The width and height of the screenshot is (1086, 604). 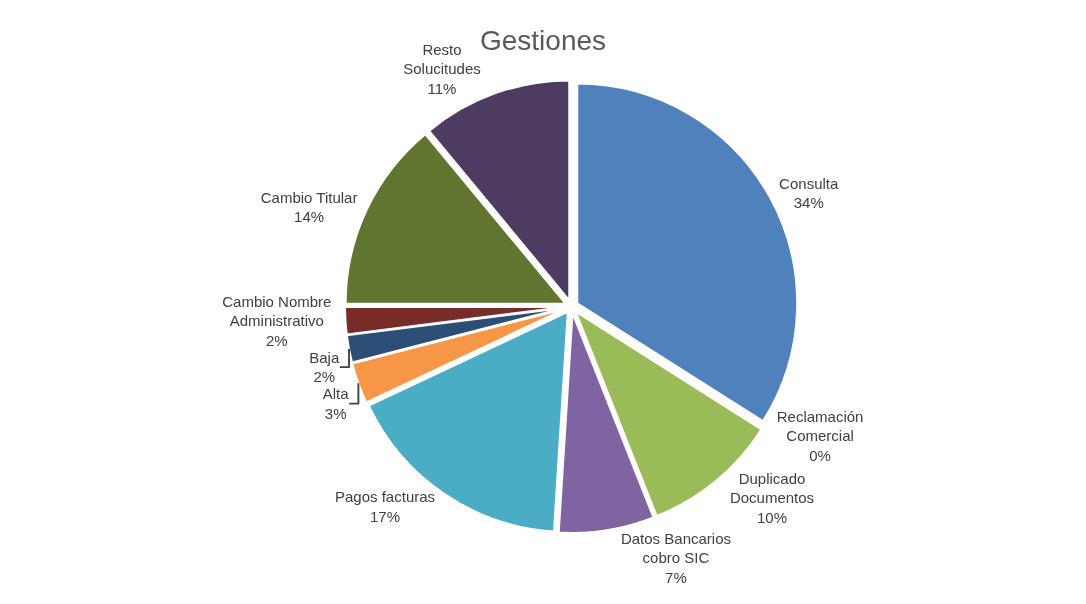 What do you see at coordinates (820, 455) in the screenshot?
I see `text: 0%` at bounding box center [820, 455].